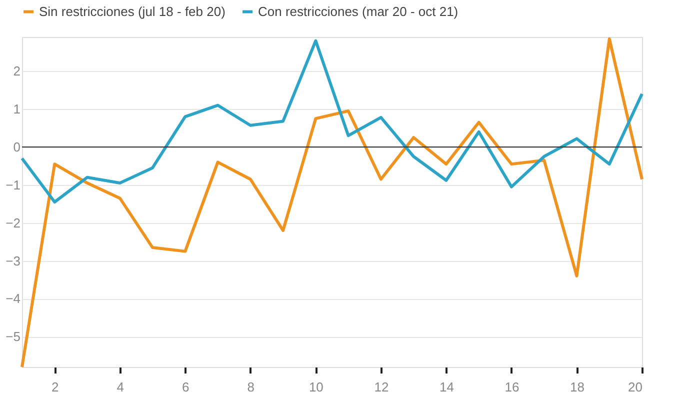  What do you see at coordinates (16, 109) in the screenshot?
I see `y-tick-label: 1` at bounding box center [16, 109].